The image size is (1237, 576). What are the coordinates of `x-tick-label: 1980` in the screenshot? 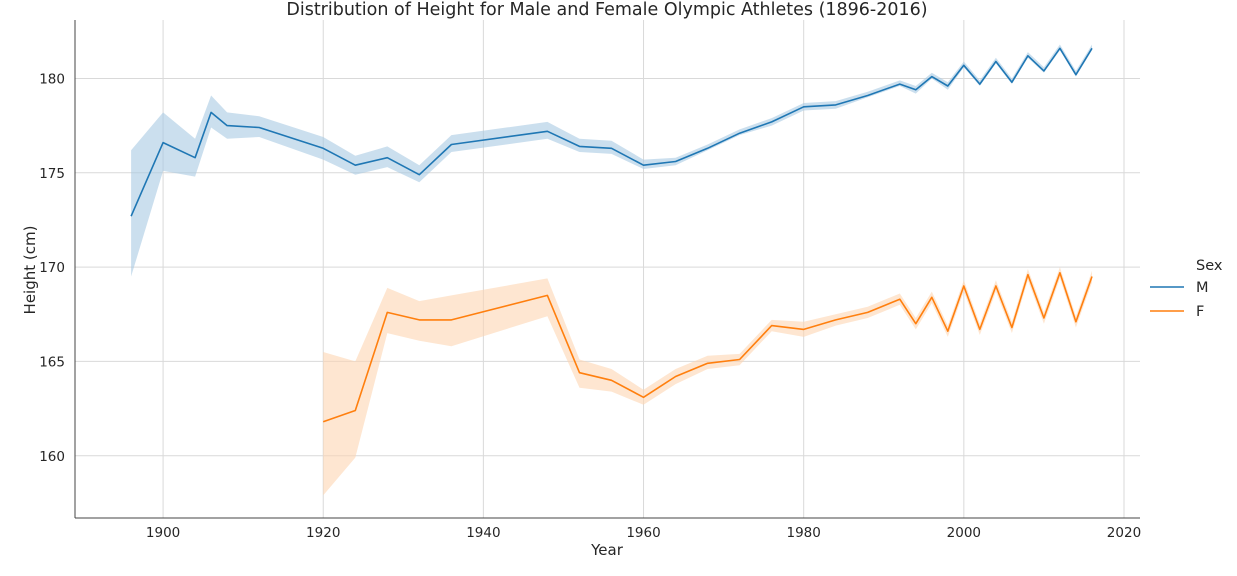 It's located at (804, 533).